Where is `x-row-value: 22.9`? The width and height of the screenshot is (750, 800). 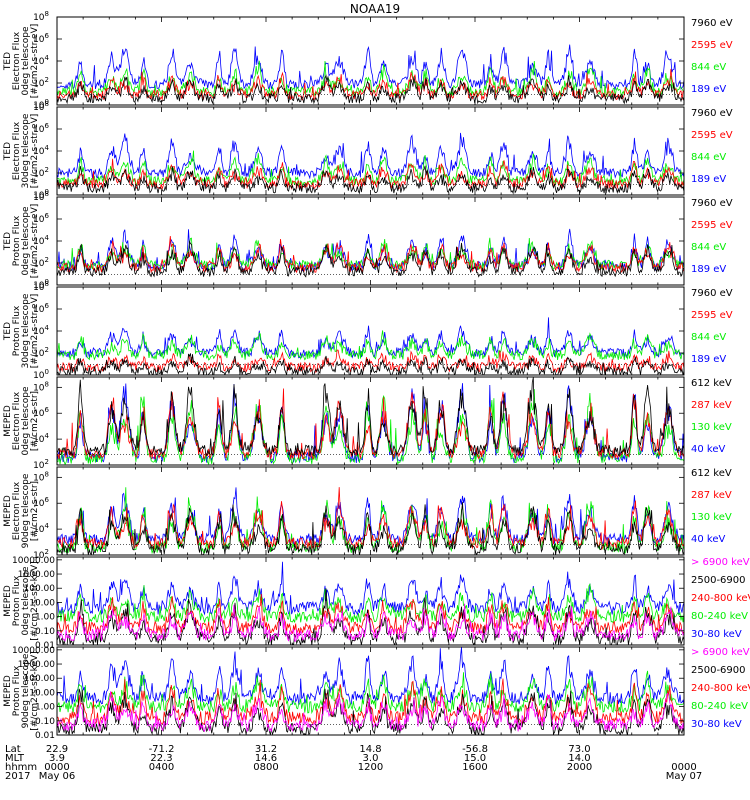 x-row-value: 22.9 is located at coordinates (57, 749).